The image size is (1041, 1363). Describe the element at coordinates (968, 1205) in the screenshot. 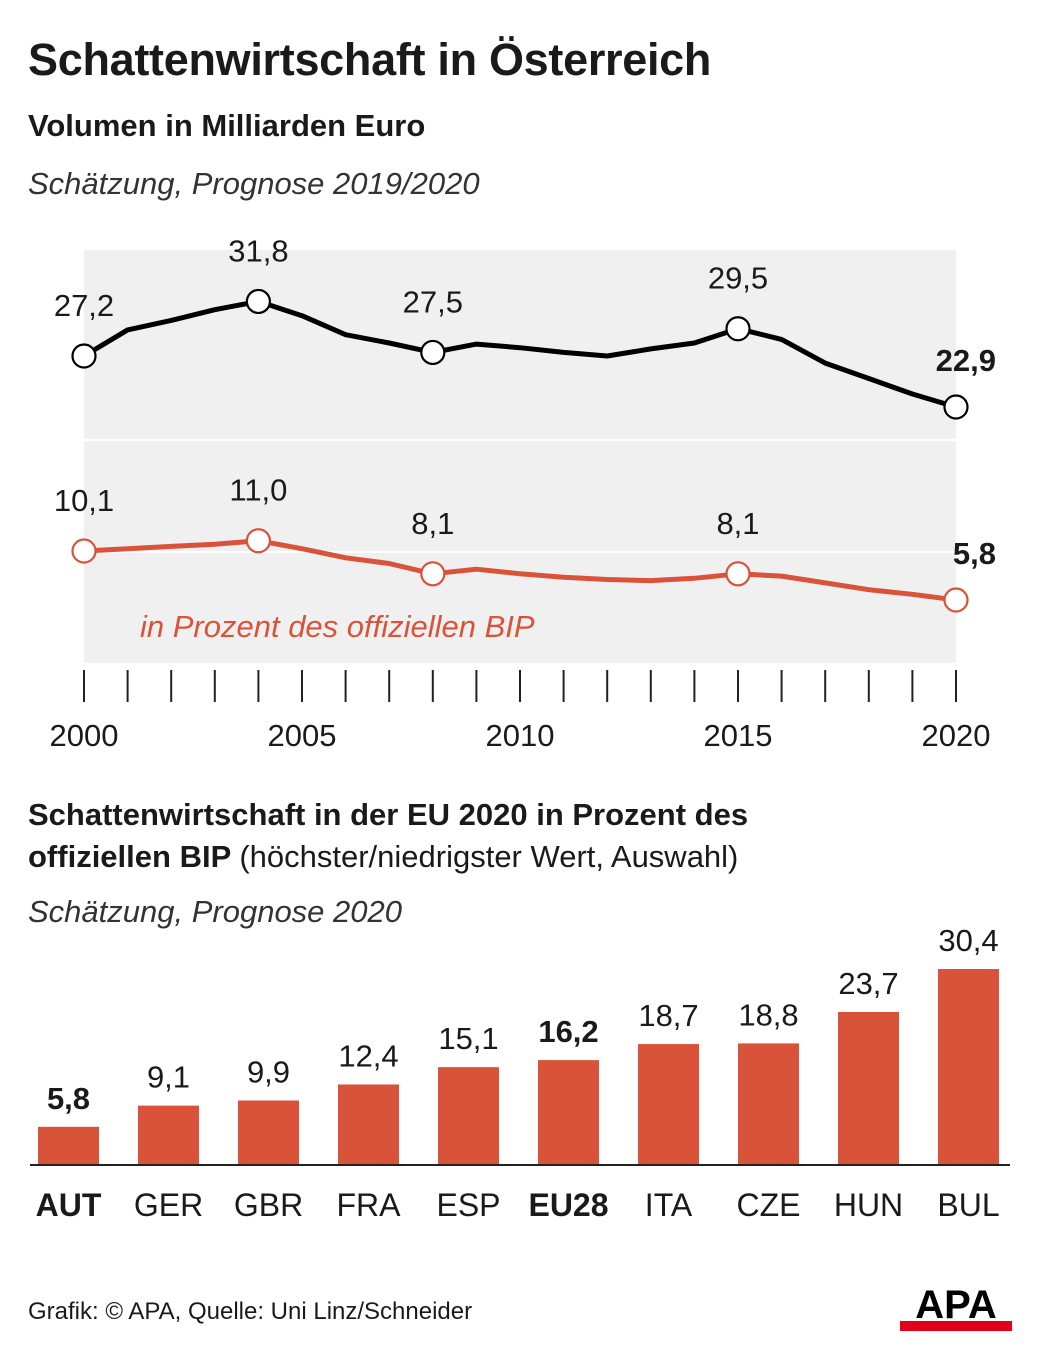

I see `bar-category-label: BUL` at that location.